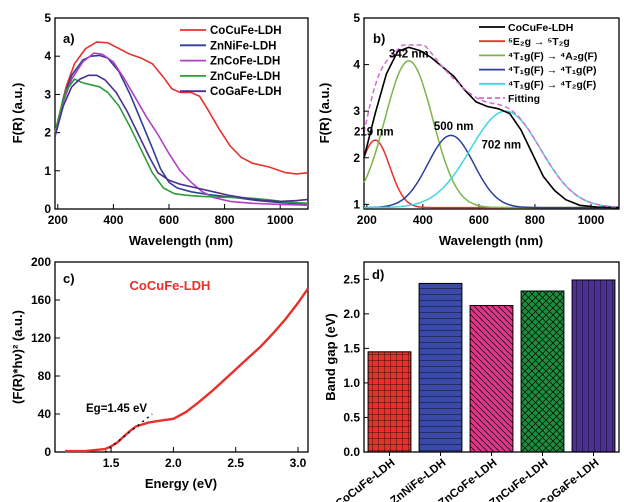 This screenshot has height=502, width=624. What do you see at coordinates (246, 92) in the screenshot?
I see `legend-label: CoGaFe-LDH` at bounding box center [246, 92].